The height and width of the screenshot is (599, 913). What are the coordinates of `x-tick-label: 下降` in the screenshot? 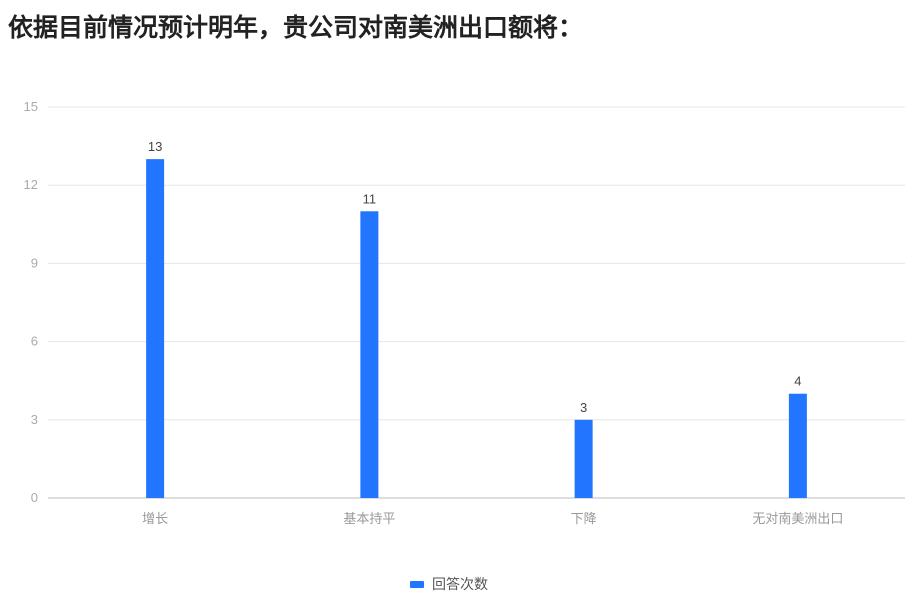 It's located at (584, 518).